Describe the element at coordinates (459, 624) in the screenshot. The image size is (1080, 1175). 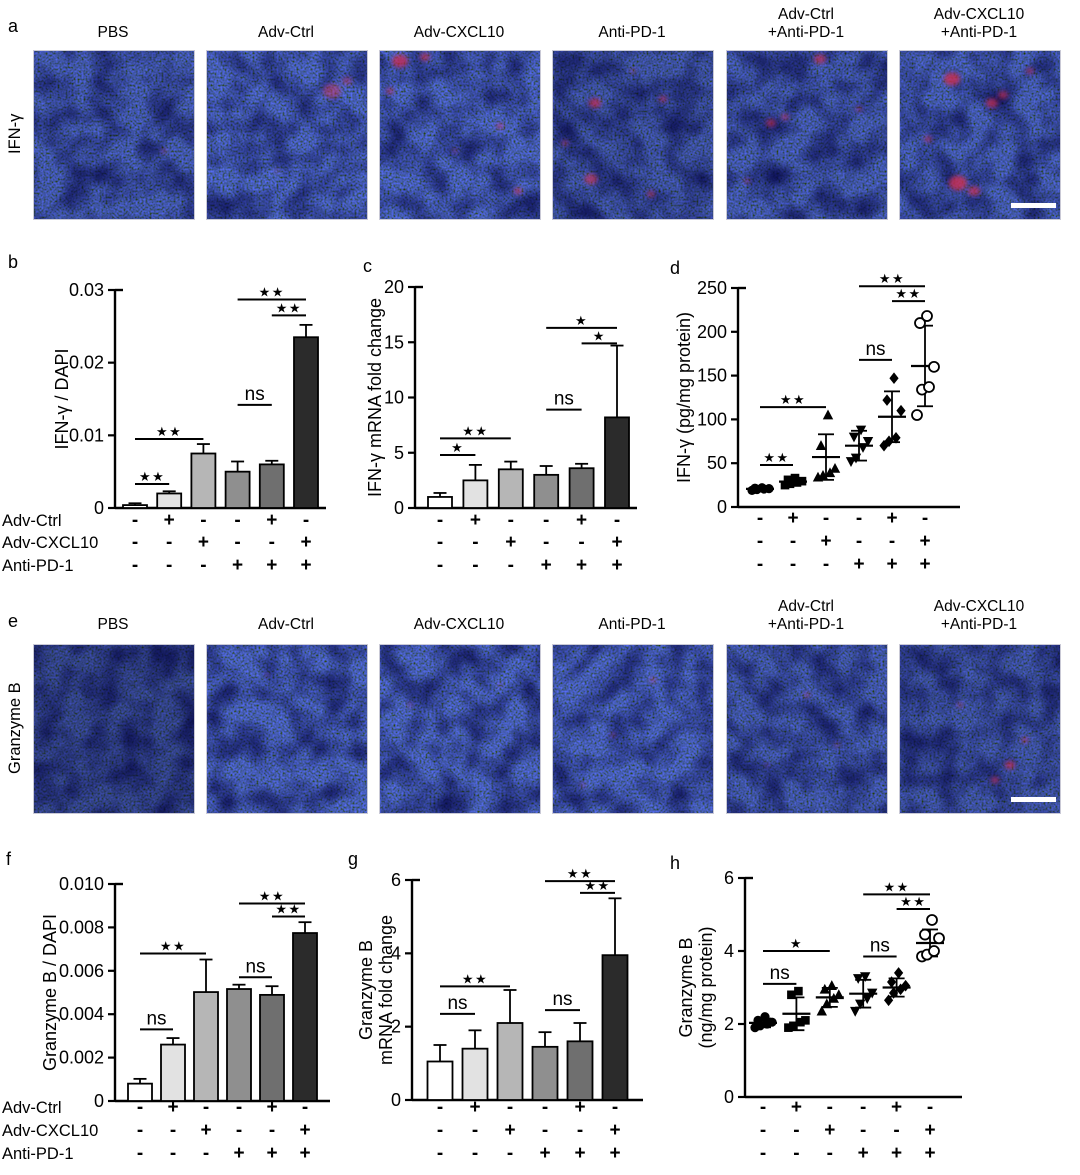
I see `column-title-e-adv-cxcl10: Adv-CXCL10` at that location.